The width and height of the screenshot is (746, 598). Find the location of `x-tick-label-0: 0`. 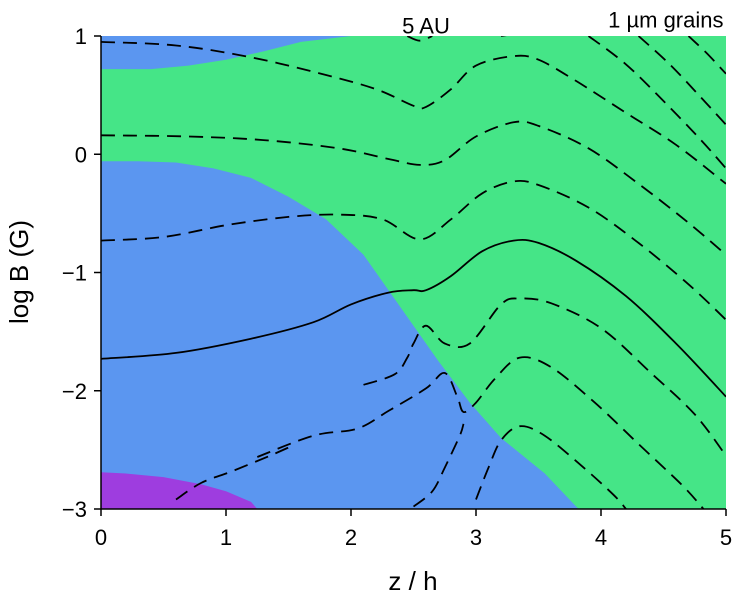

x-tick-label-0: 0 is located at coordinates (101, 537).